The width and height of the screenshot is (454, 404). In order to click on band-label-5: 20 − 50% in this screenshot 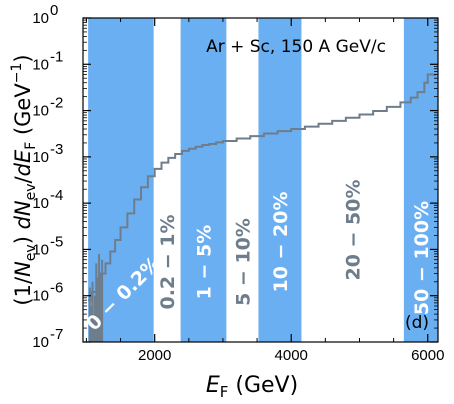, I will do `click(354, 229)`.